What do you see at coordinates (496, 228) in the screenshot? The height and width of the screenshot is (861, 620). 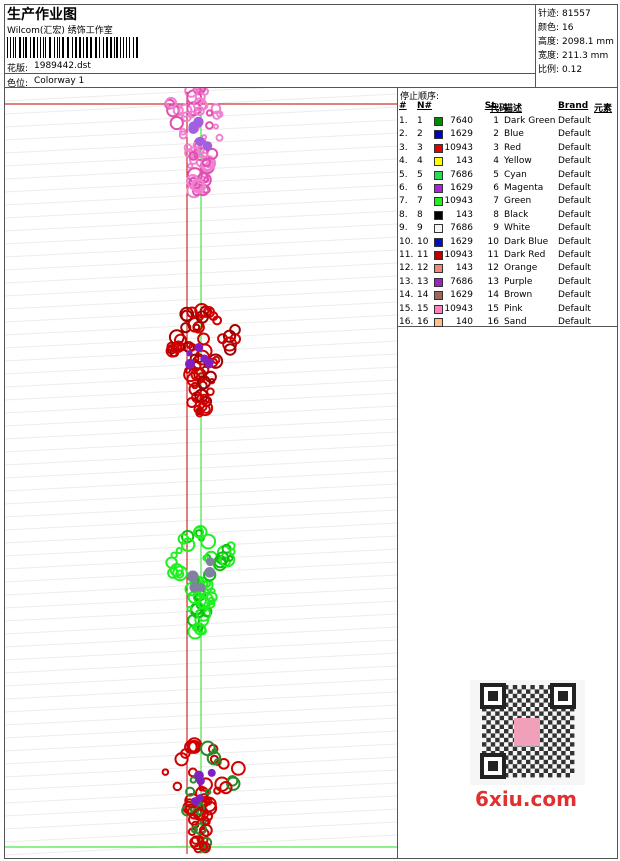 I see `code: 9` at bounding box center [496, 228].